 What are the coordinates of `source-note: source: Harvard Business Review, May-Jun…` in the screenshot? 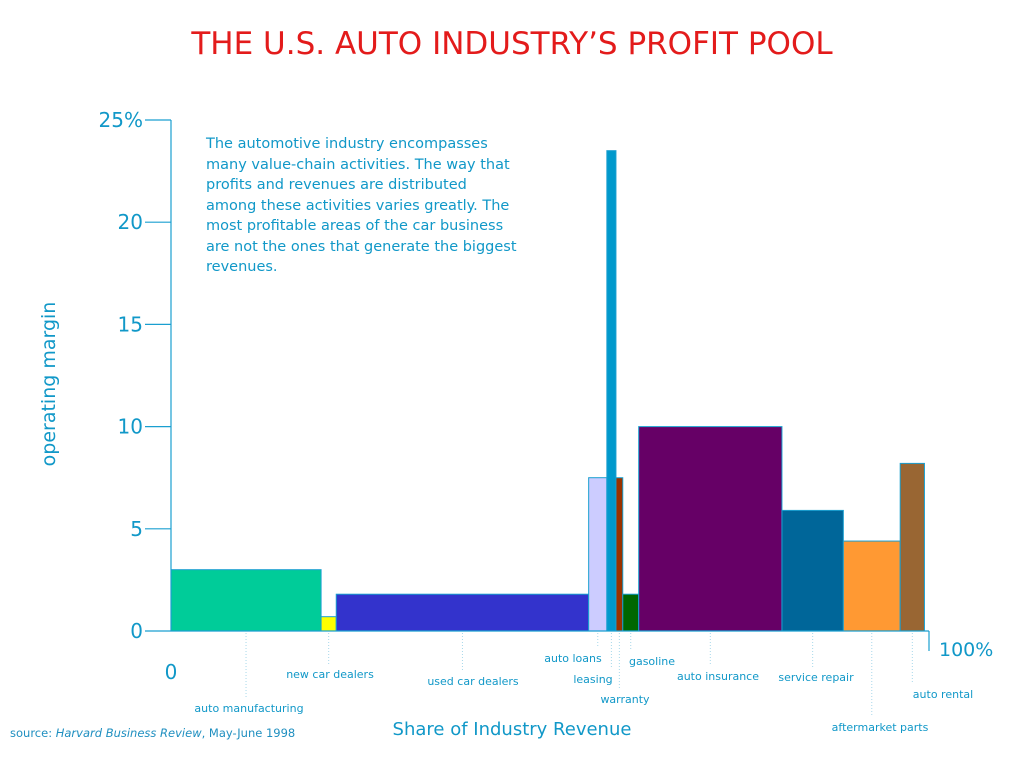 It's located at (152, 733).